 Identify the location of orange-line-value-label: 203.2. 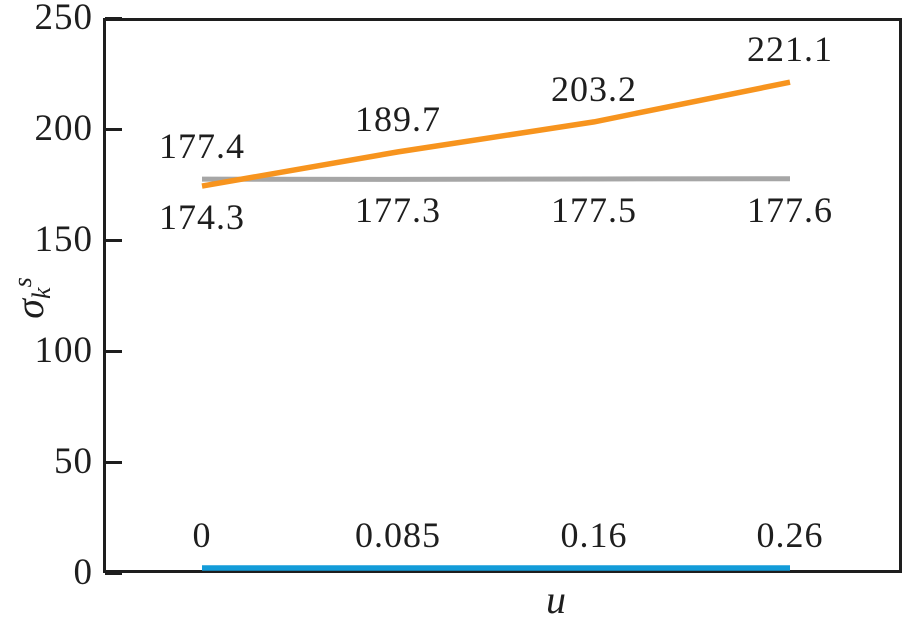
(594, 88).